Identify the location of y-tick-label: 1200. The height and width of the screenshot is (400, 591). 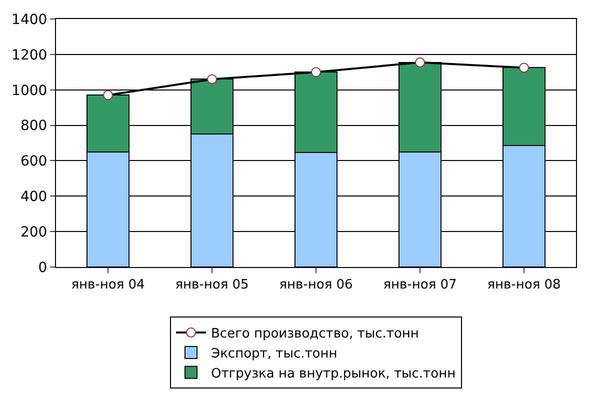
(30, 55).